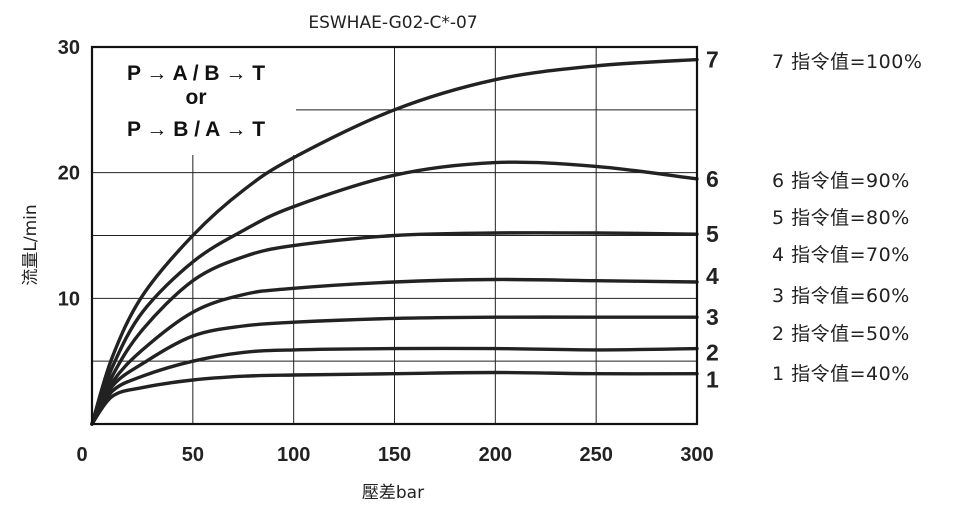 This screenshot has width=968, height=509. I want to click on y-axis-label: 流量L/min, so click(31, 244).